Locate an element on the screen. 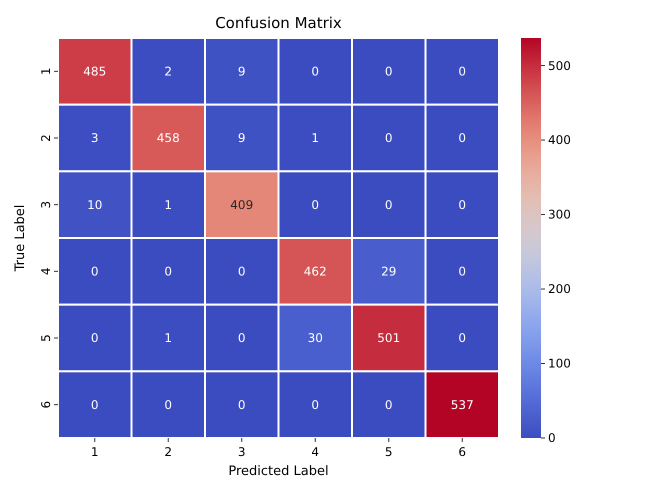 The height and width of the screenshot is (491, 647). data-label: 3 is located at coordinates (94, 138).